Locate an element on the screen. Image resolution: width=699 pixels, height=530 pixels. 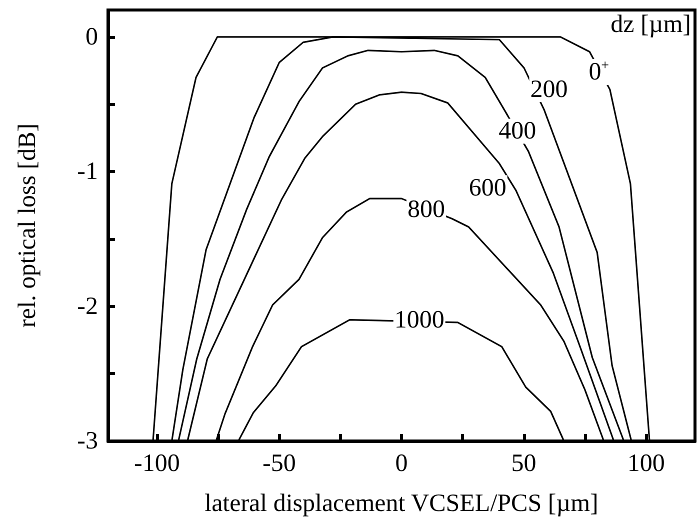
annotation: 0+ is located at coordinates (599, 72).